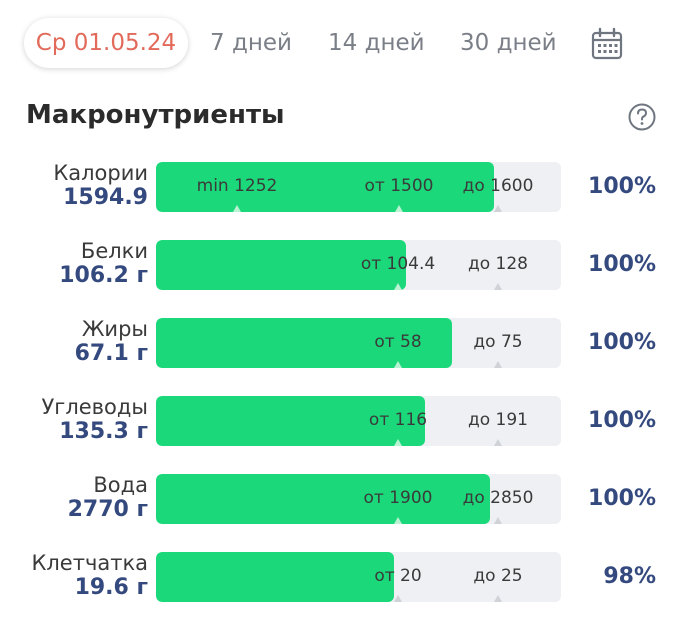 The width and height of the screenshot is (680, 627). I want to click on macro-row: Белки 106.2 г от 104.4 до 128 100%, so click(340, 265).